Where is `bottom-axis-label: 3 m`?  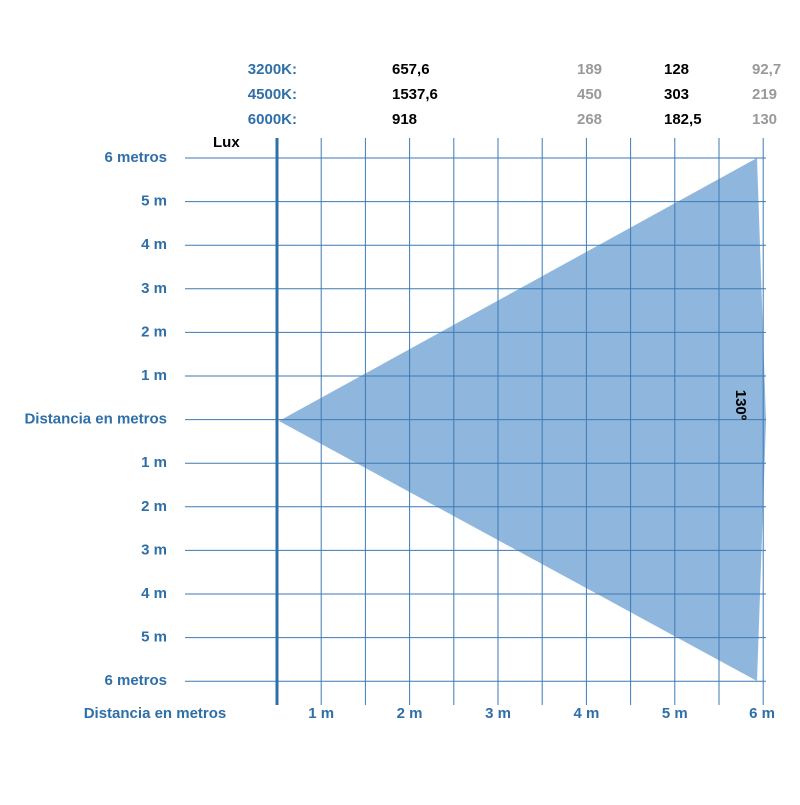
bottom-axis-label: 3 m is located at coordinates (498, 713).